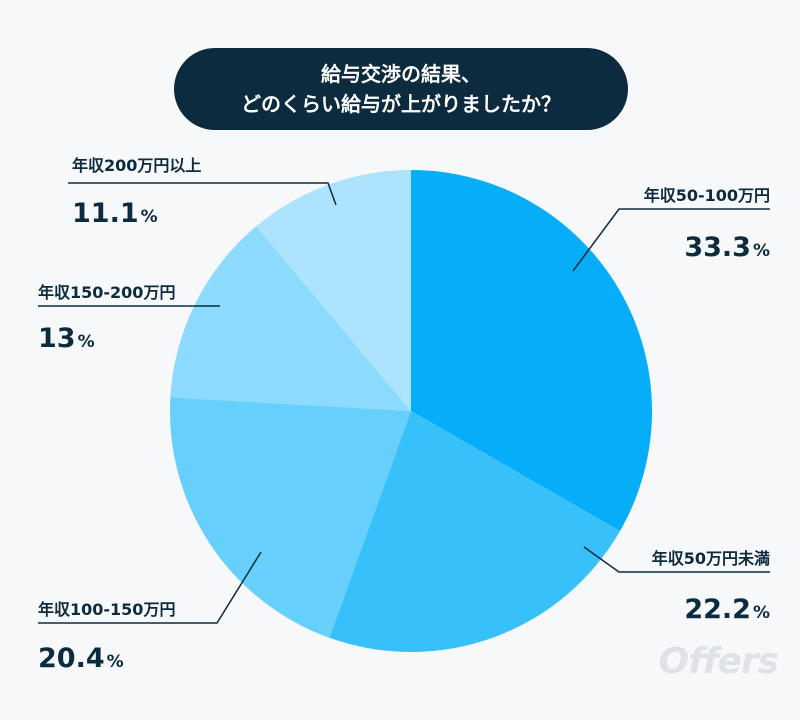  I want to click on slice-value-4: 13%, so click(66, 338).